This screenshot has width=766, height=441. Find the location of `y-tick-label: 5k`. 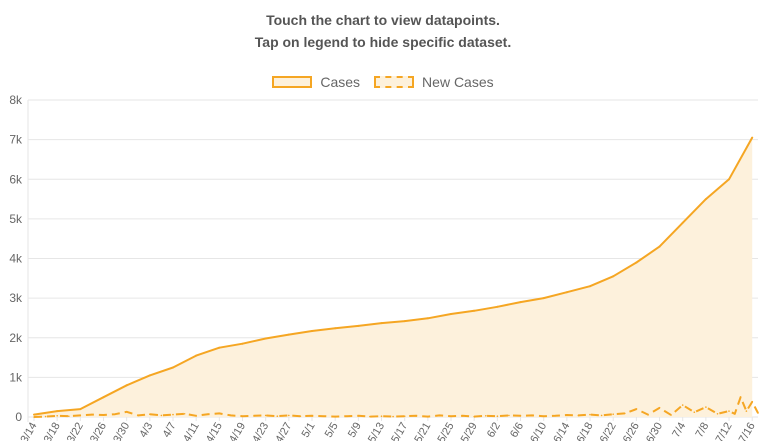

y-tick-label: 5k is located at coordinates (16, 219).